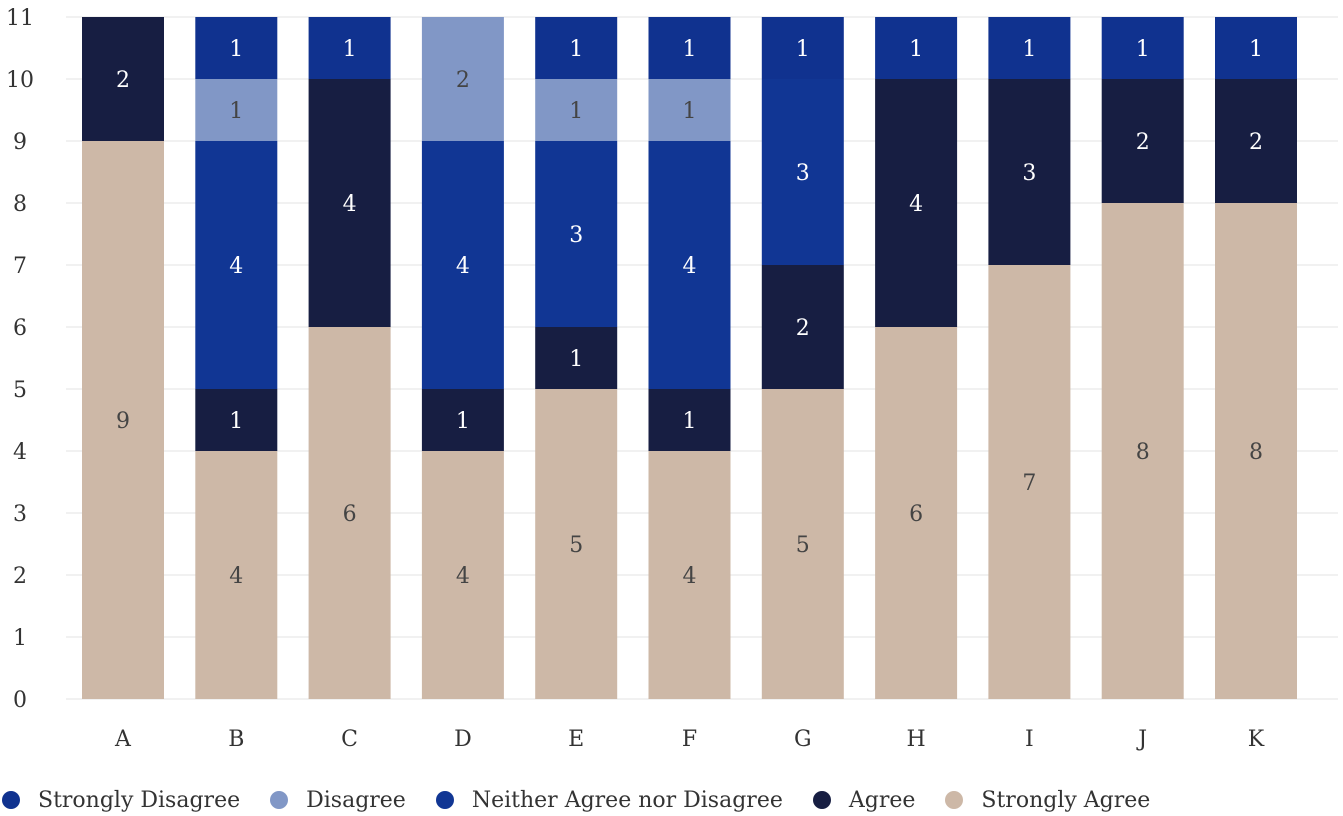 The image size is (1343, 816). What do you see at coordinates (356, 800) in the screenshot?
I see `legend-label: Disagree` at bounding box center [356, 800].